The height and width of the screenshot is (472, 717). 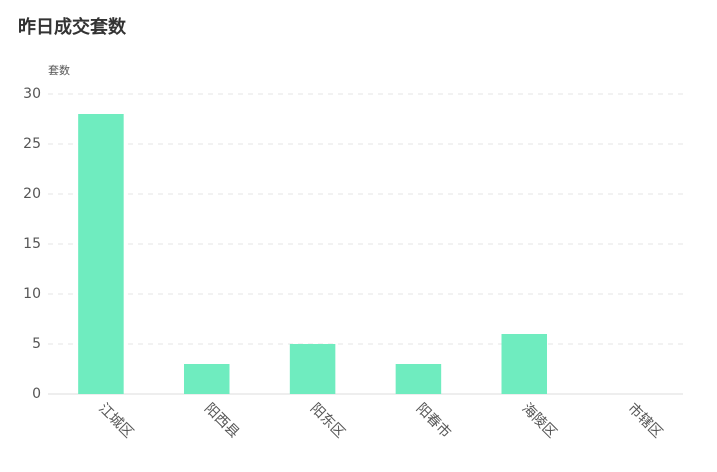 What do you see at coordinates (539, 420) in the screenshot?
I see `x-tick-label: 海陵区` at bounding box center [539, 420].